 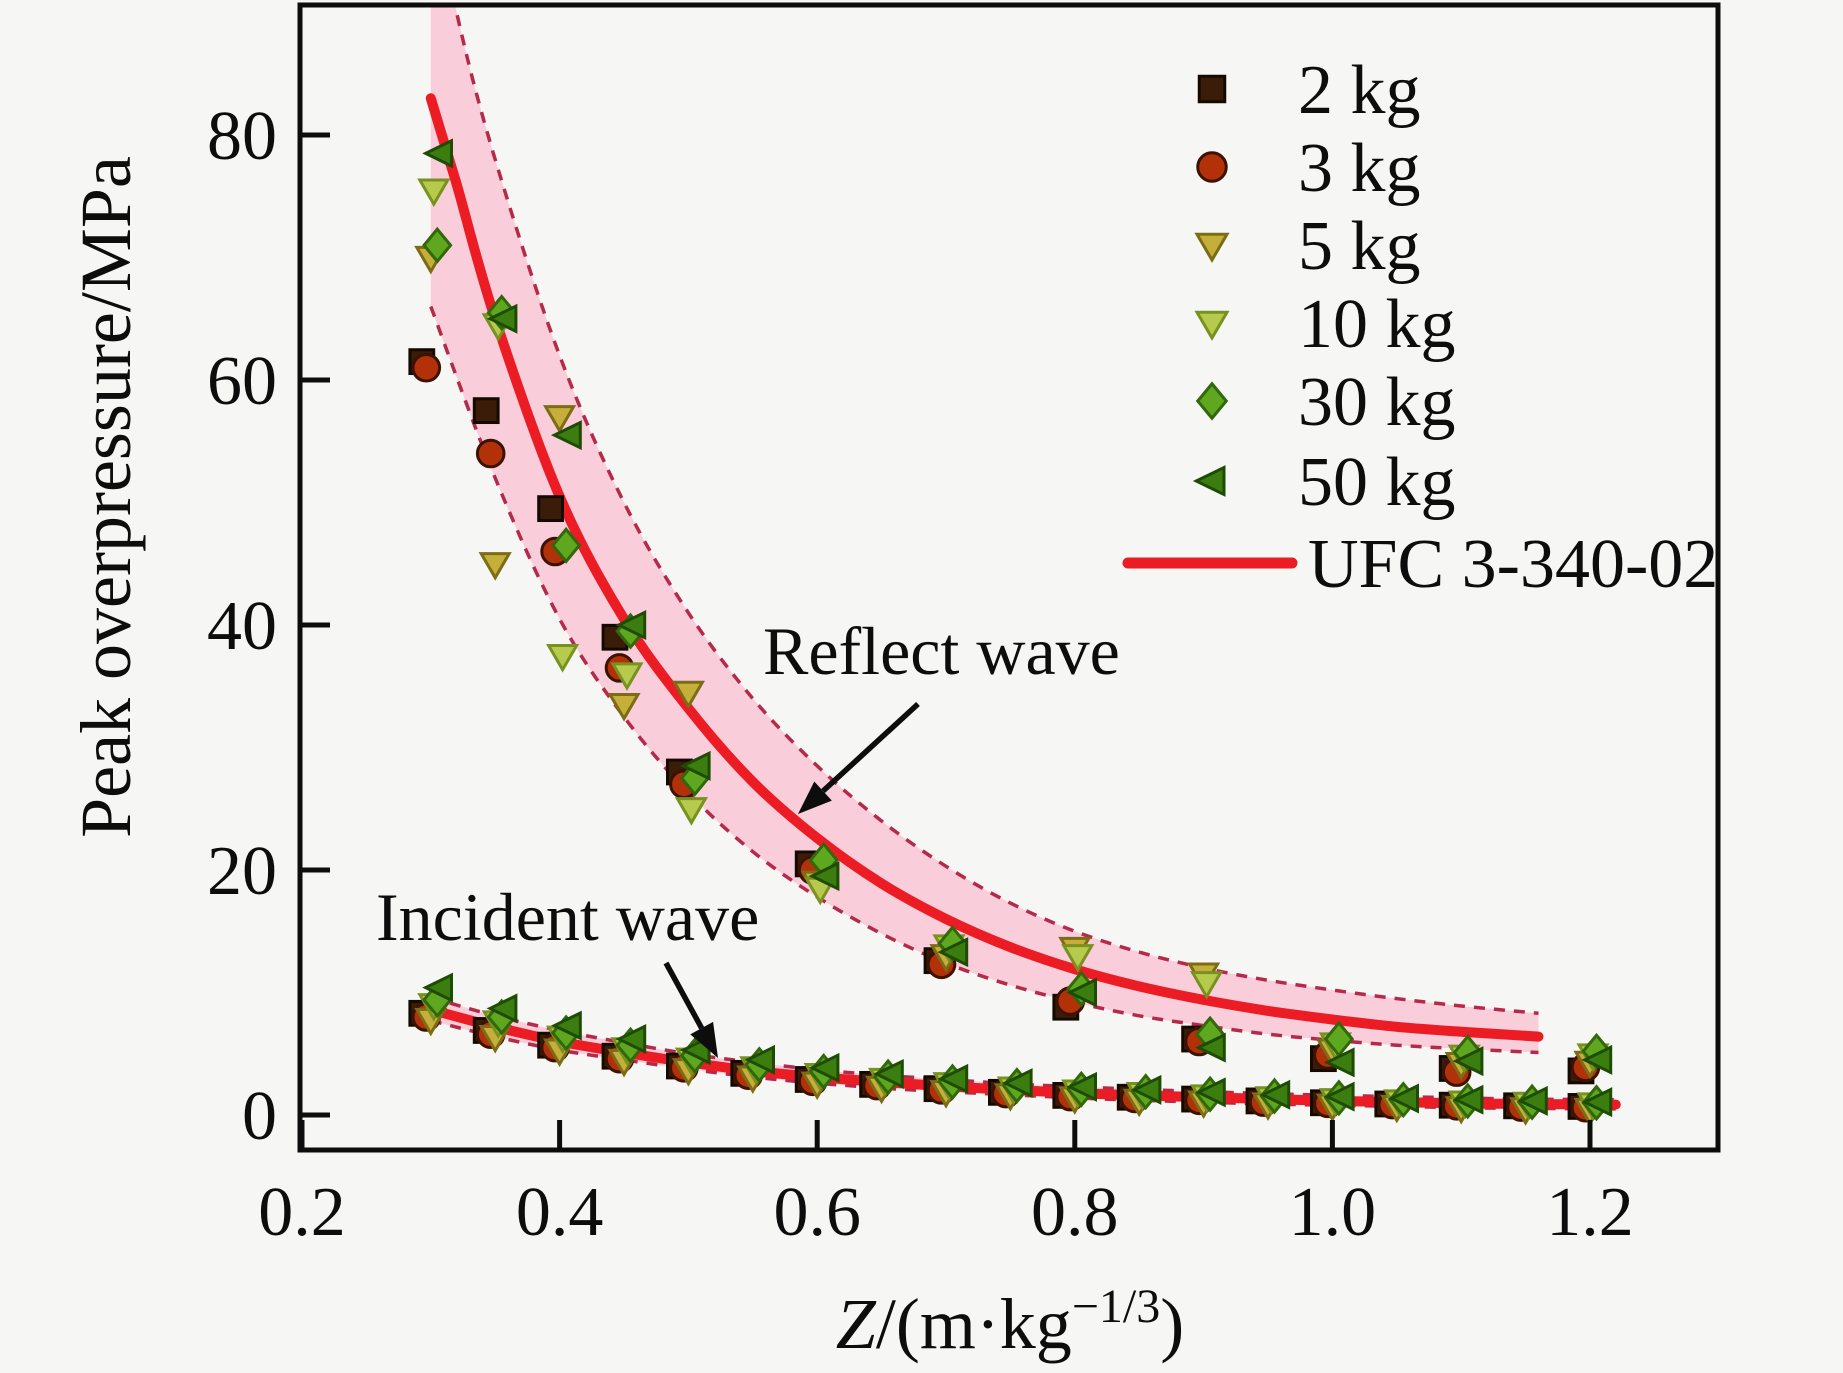 What do you see at coordinates (567, 917) in the screenshot?
I see `annotation-text: Incident wave` at bounding box center [567, 917].